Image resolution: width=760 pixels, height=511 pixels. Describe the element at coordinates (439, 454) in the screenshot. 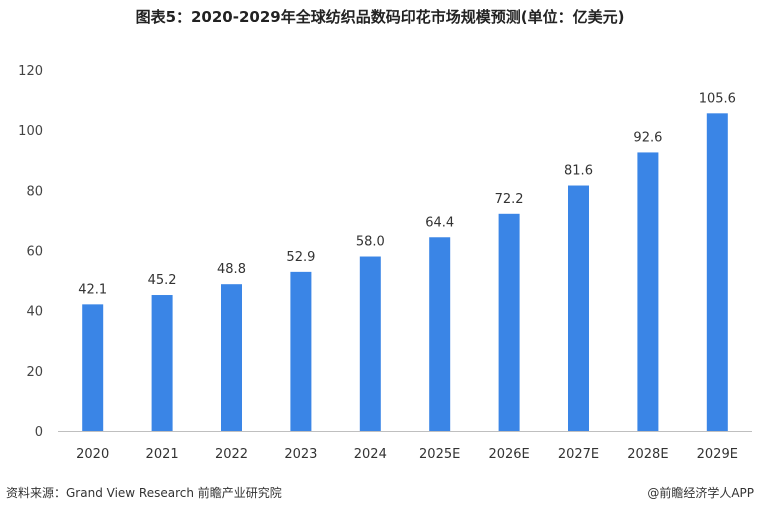

I see `x-tick-label: 2025E` at that location.